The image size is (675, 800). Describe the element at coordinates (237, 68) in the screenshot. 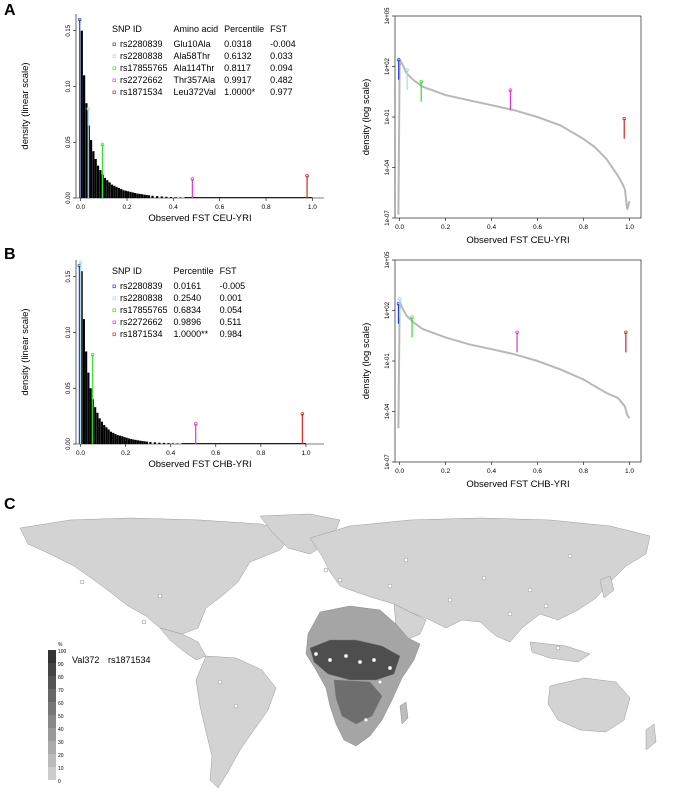

I see `legend-pct: 0.8117` at that location.